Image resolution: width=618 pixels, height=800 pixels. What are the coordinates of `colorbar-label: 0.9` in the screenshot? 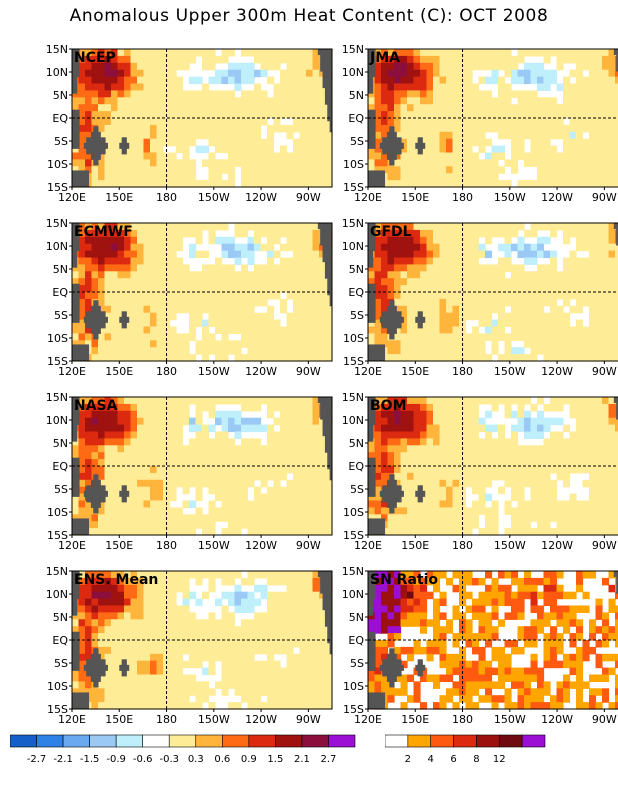 It's located at (249, 759).